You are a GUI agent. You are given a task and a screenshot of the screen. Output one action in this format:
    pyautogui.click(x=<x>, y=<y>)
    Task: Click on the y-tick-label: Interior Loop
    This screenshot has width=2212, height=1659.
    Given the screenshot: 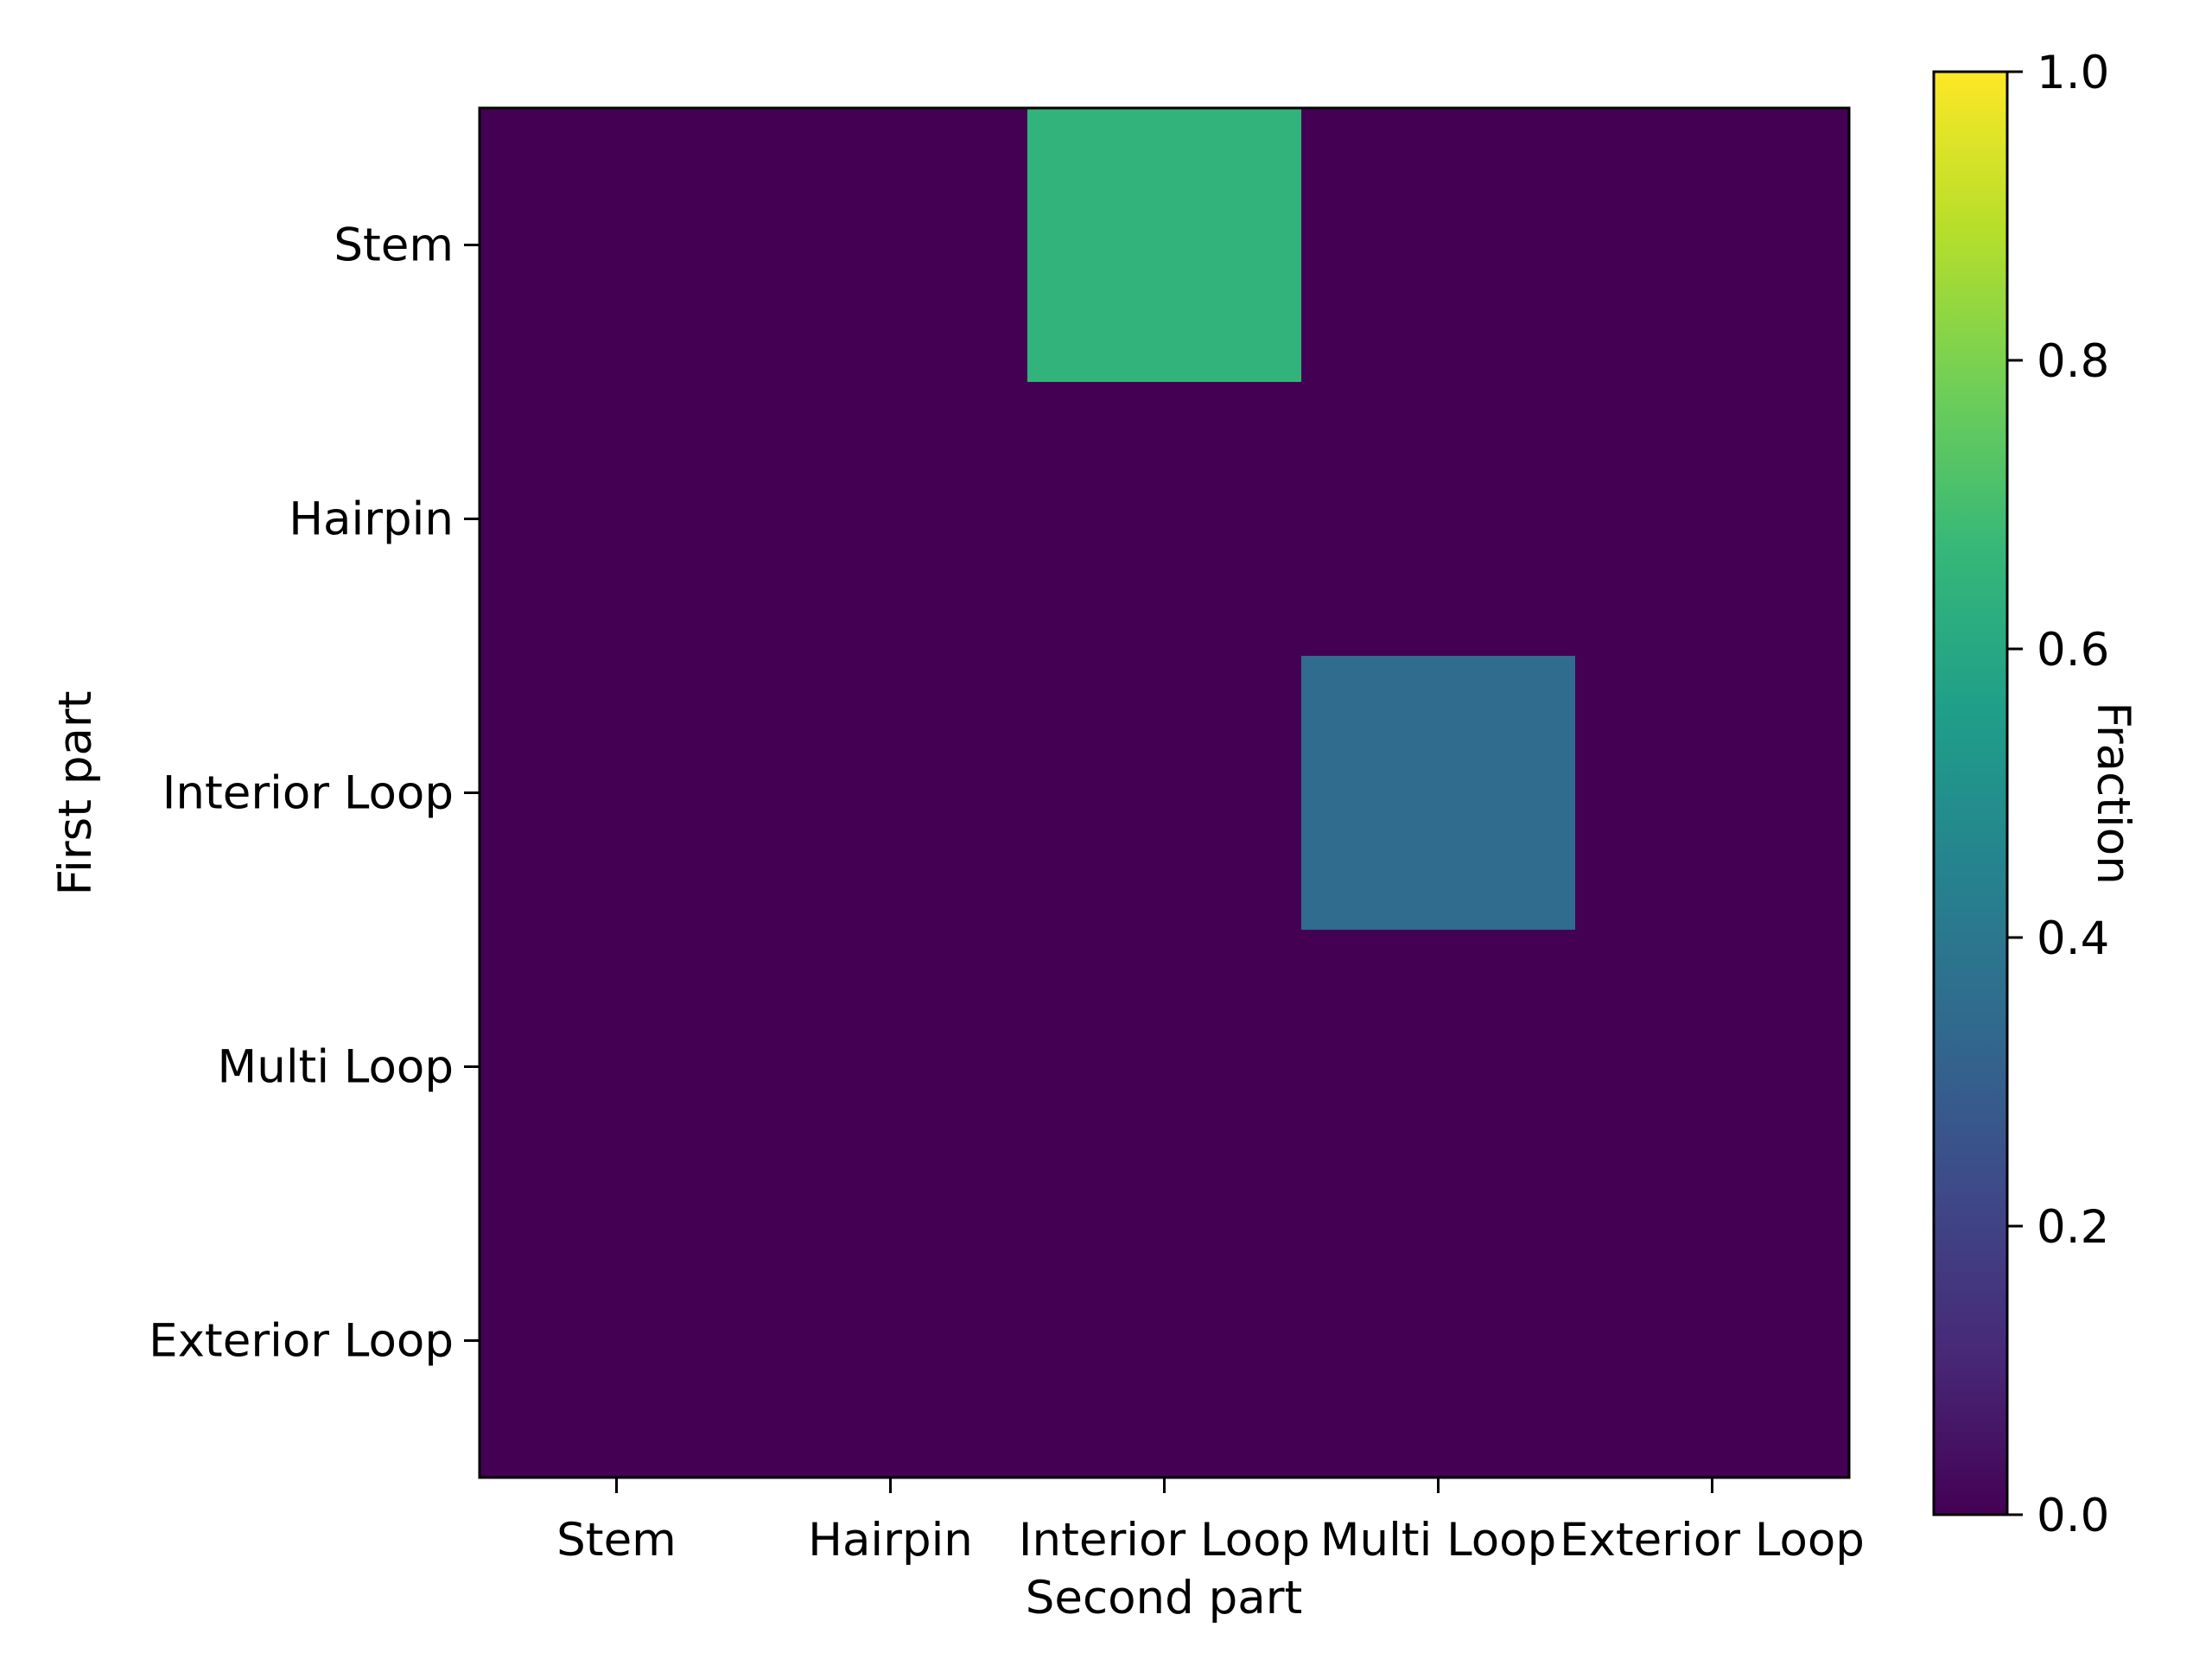 What is the action you would take?
    pyautogui.click(x=308, y=793)
    